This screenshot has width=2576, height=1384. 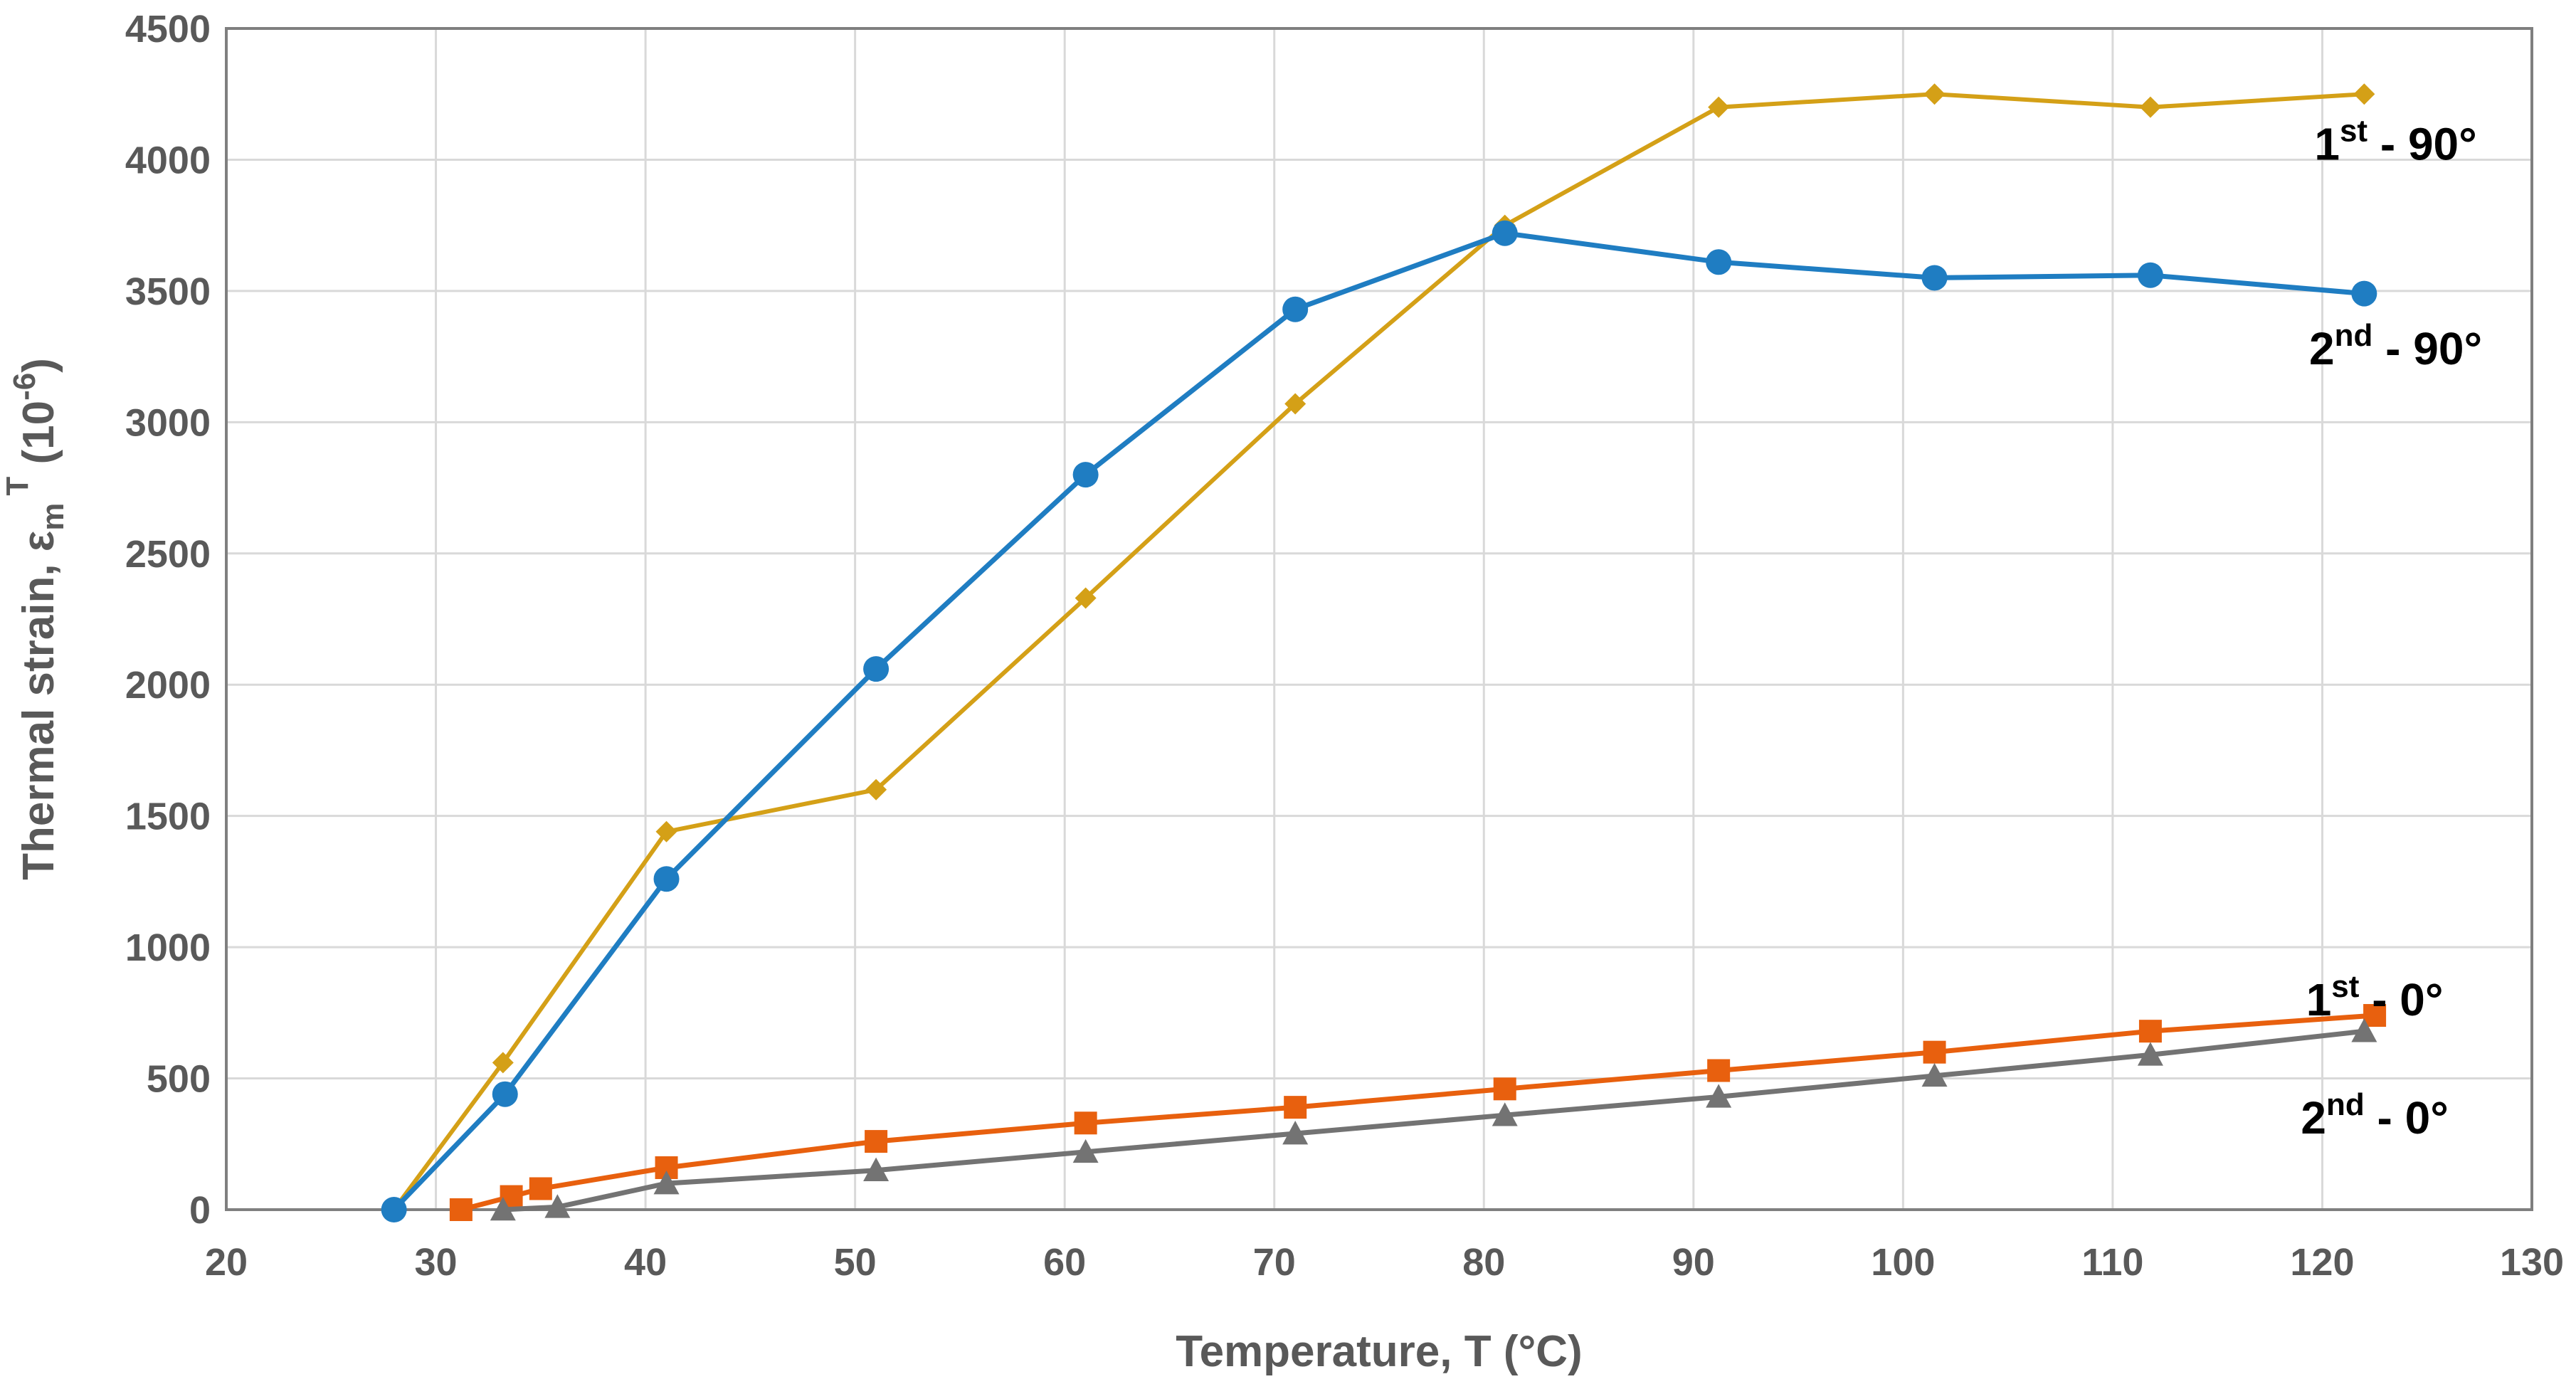 What do you see at coordinates (179, 1079) in the screenshot?
I see `y-tick-label: 500` at bounding box center [179, 1079].